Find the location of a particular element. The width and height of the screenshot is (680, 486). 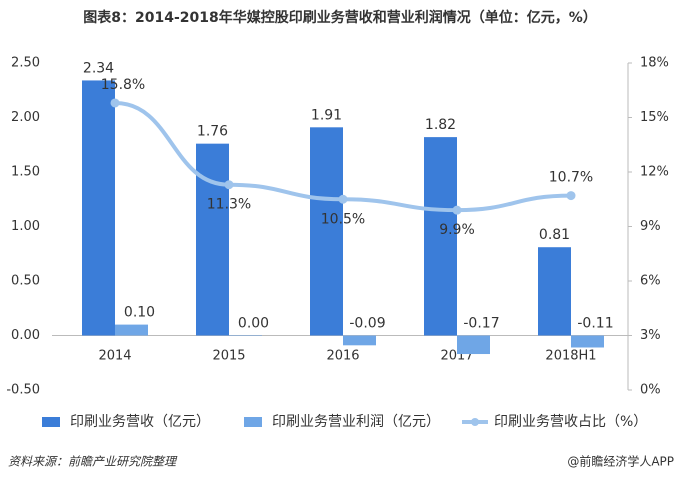

line-value-label: 9.9% is located at coordinates (457, 230).